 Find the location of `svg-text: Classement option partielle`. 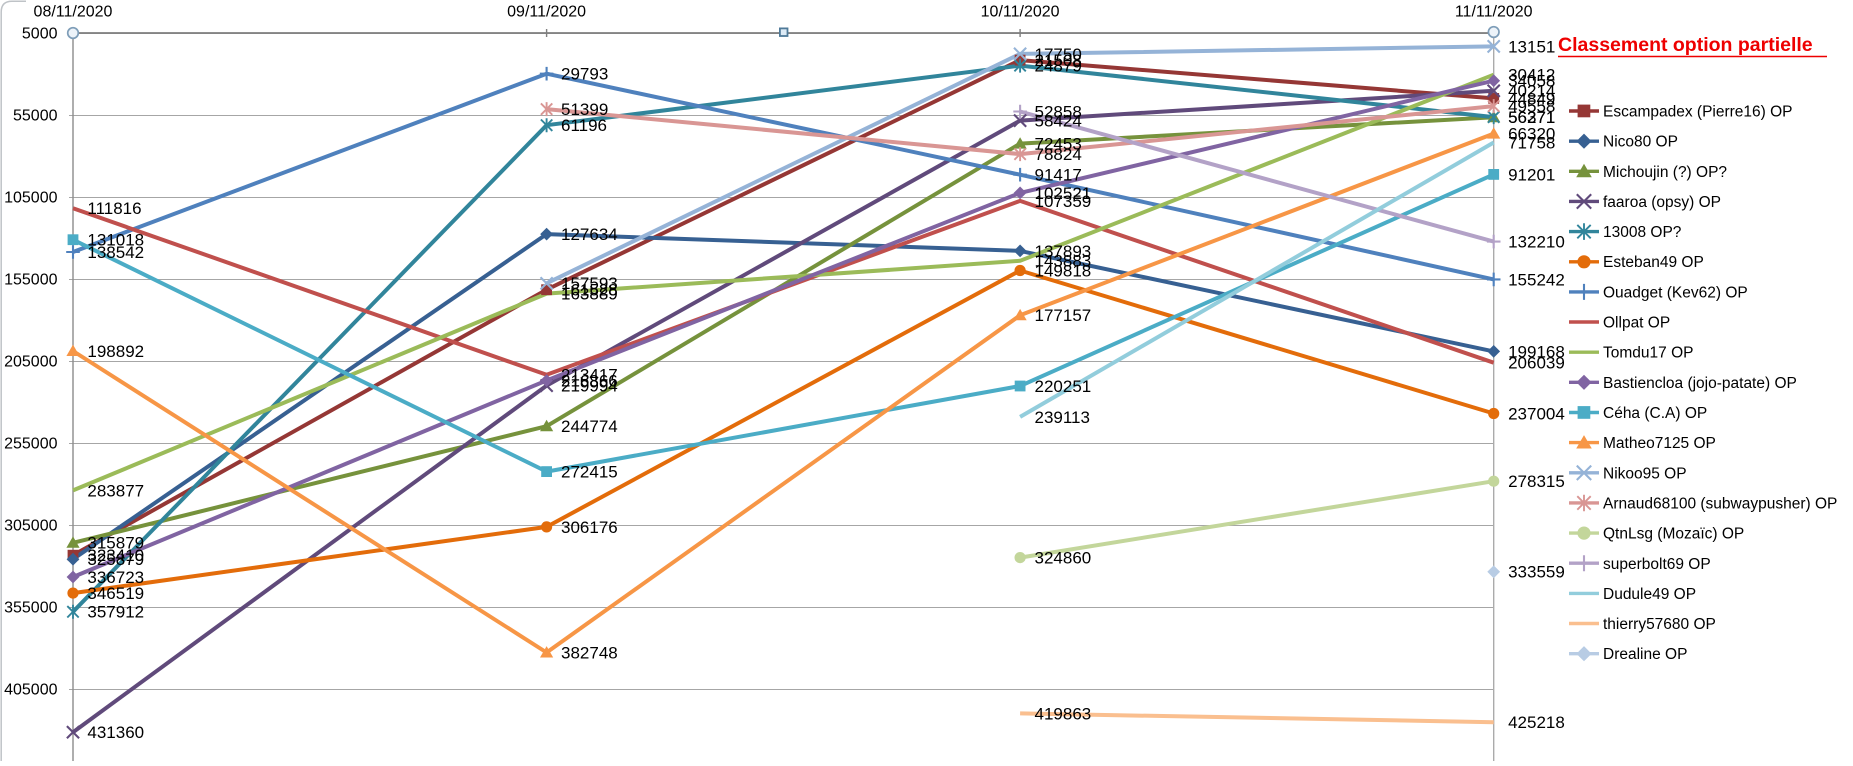

svg-text: Classement option partielle is located at coordinates (1685, 45).